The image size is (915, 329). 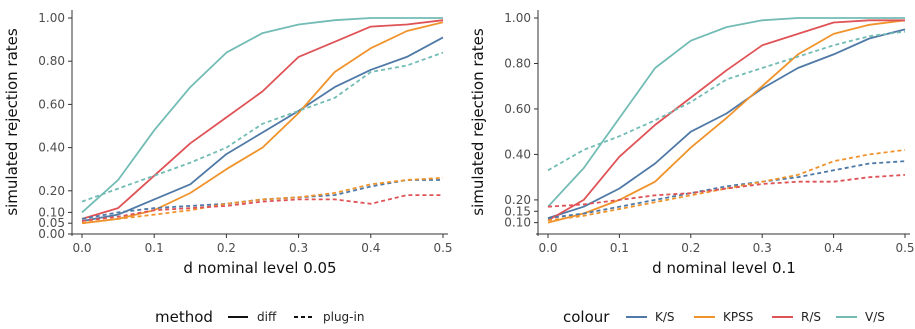 What do you see at coordinates (184, 317) in the screenshot?
I see `legend-method-title: method` at bounding box center [184, 317].